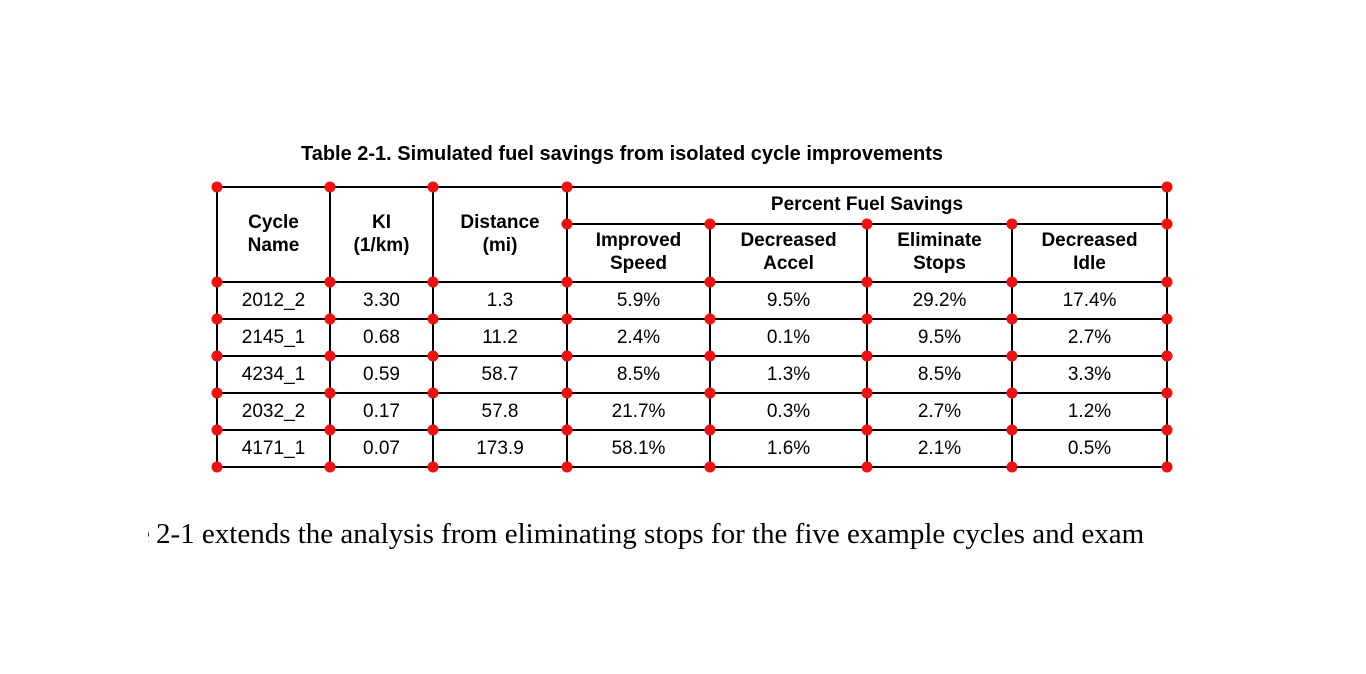 The width and height of the screenshot is (1366, 674). What do you see at coordinates (638, 300) in the screenshot?
I see `cell-improved-speed: 5.9%` at bounding box center [638, 300].